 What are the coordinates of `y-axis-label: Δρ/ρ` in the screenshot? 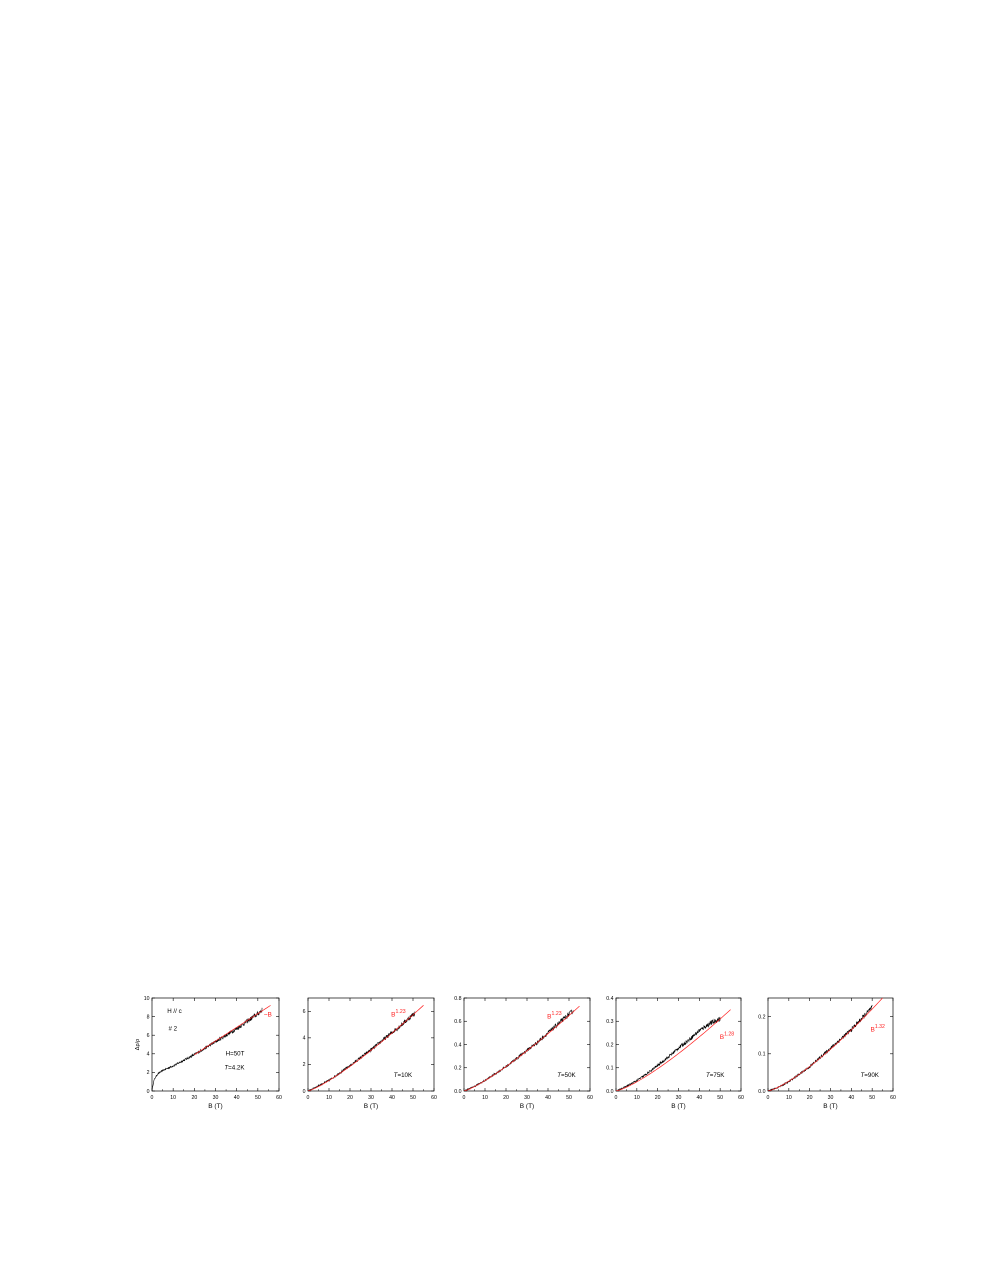 It's located at (138, 1044).